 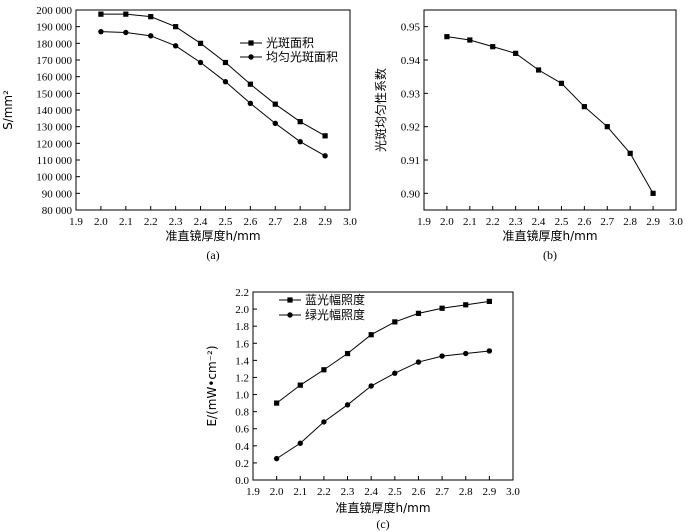 I want to click on y-tick-label: 0.90, so click(x=411, y=194).